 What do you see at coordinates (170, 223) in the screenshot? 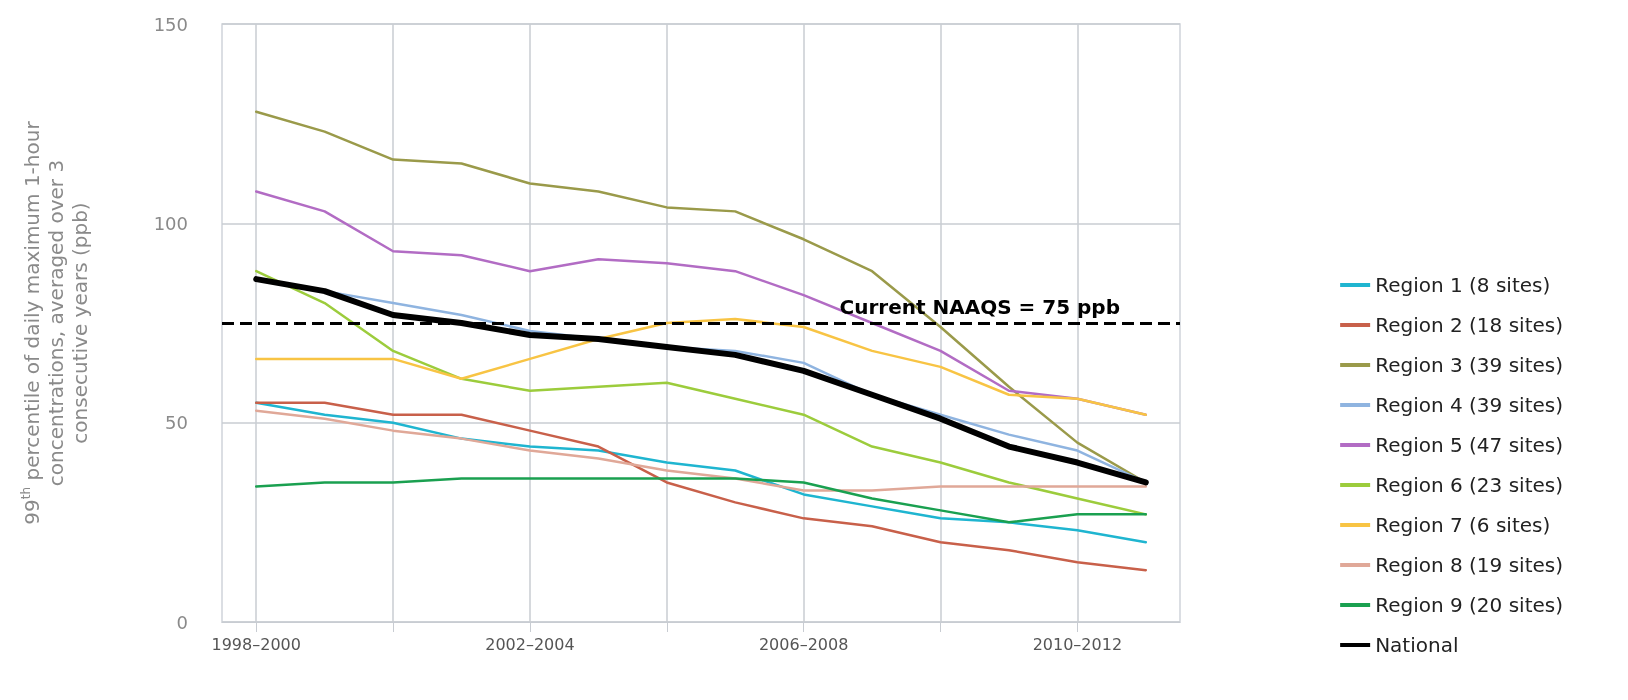
I see `y-tick-label: 100` at bounding box center [170, 223].